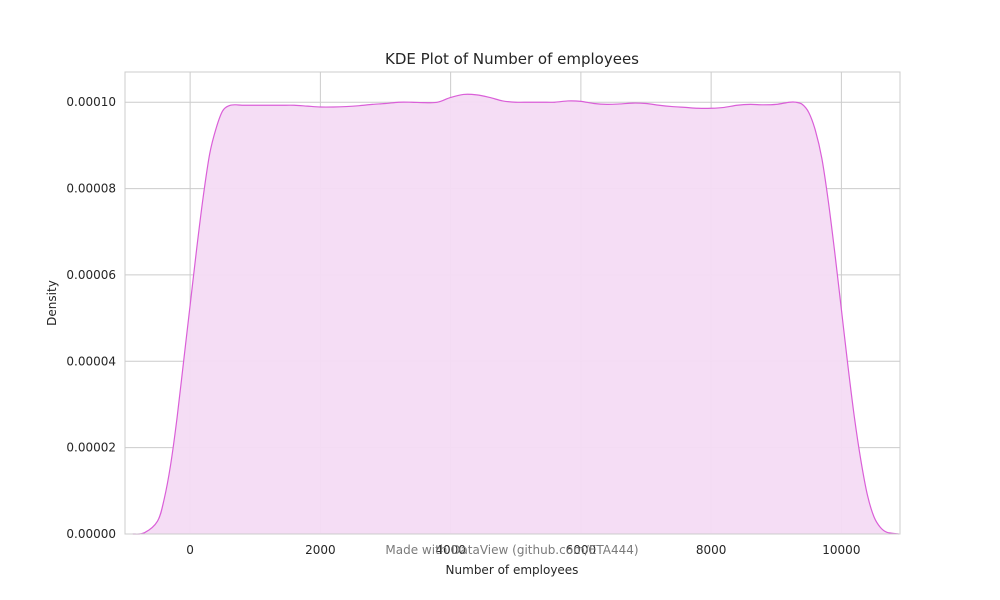  What do you see at coordinates (91, 102) in the screenshot?
I see `y-tick-label: 0.00010` at bounding box center [91, 102].